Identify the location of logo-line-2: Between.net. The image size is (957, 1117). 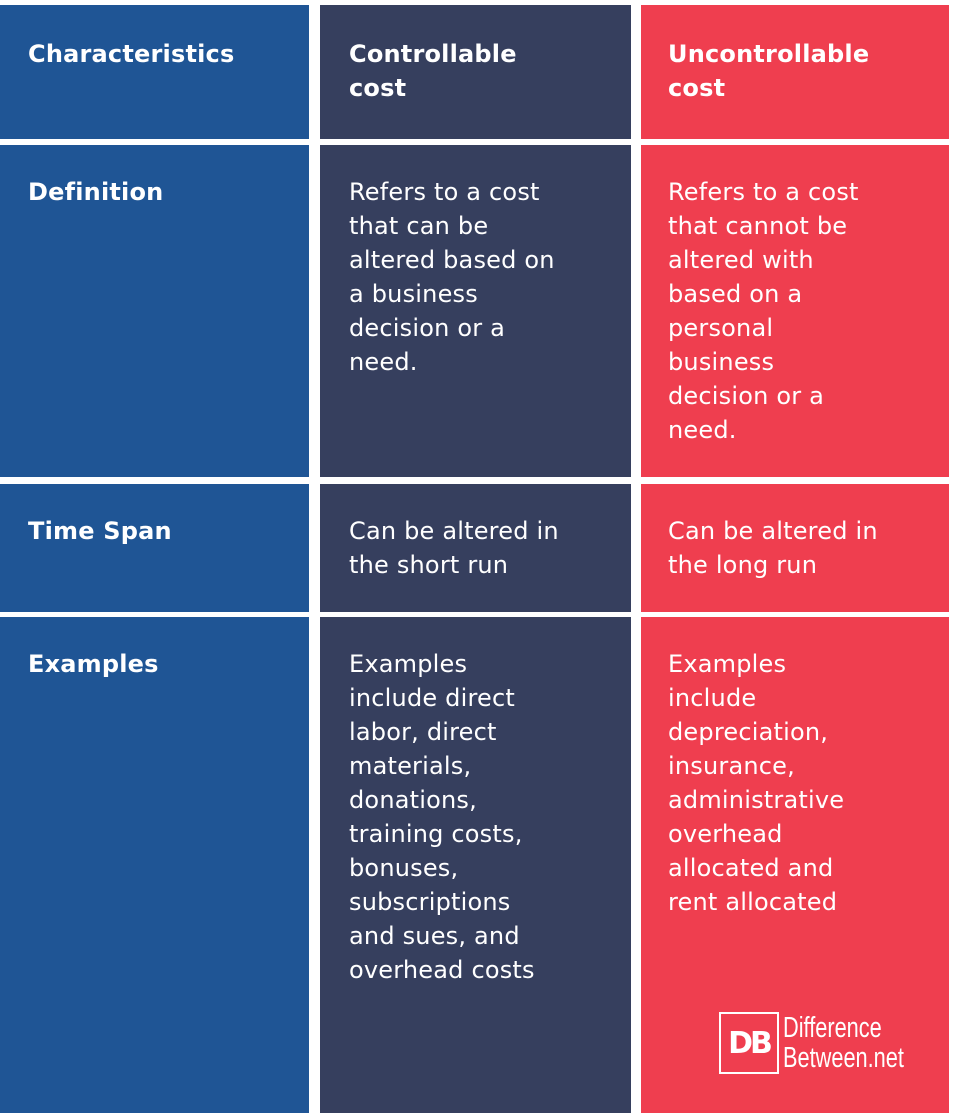
(843, 1058).